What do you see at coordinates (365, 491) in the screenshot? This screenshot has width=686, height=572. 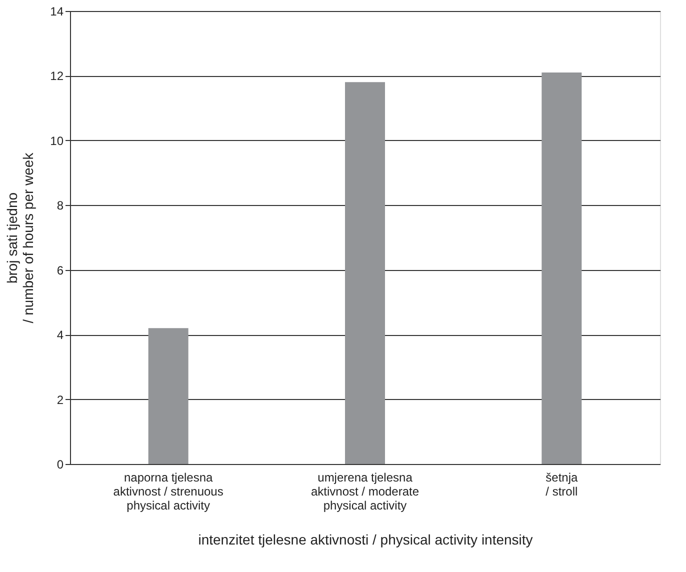 I see `x-tick-label: umjerena tjelesna aktivnost / moderate physical activity` at bounding box center [365, 491].